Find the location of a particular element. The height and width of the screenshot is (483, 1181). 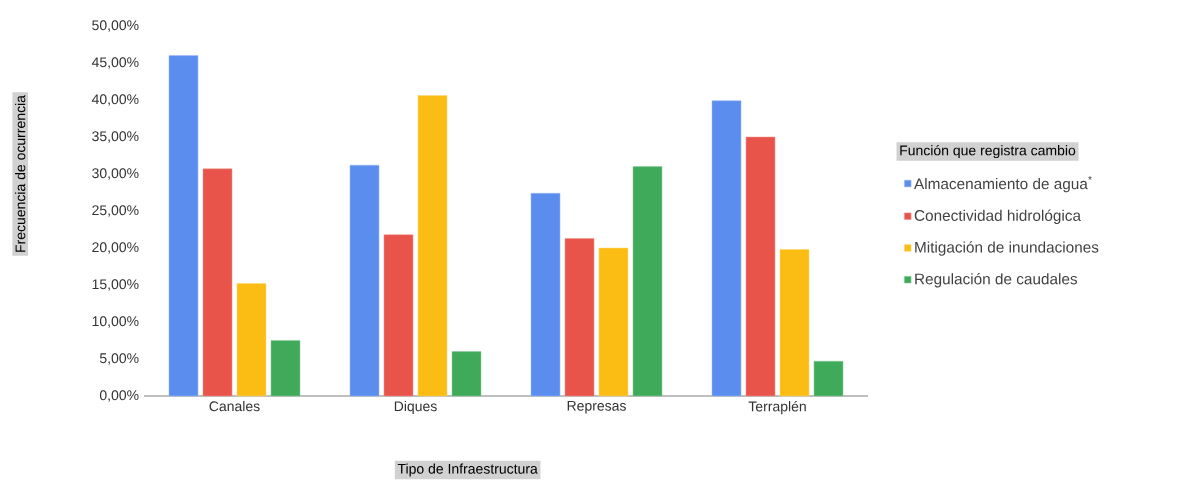

legend-label: Conectividad hidrológica is located at coordinates (998, 216).